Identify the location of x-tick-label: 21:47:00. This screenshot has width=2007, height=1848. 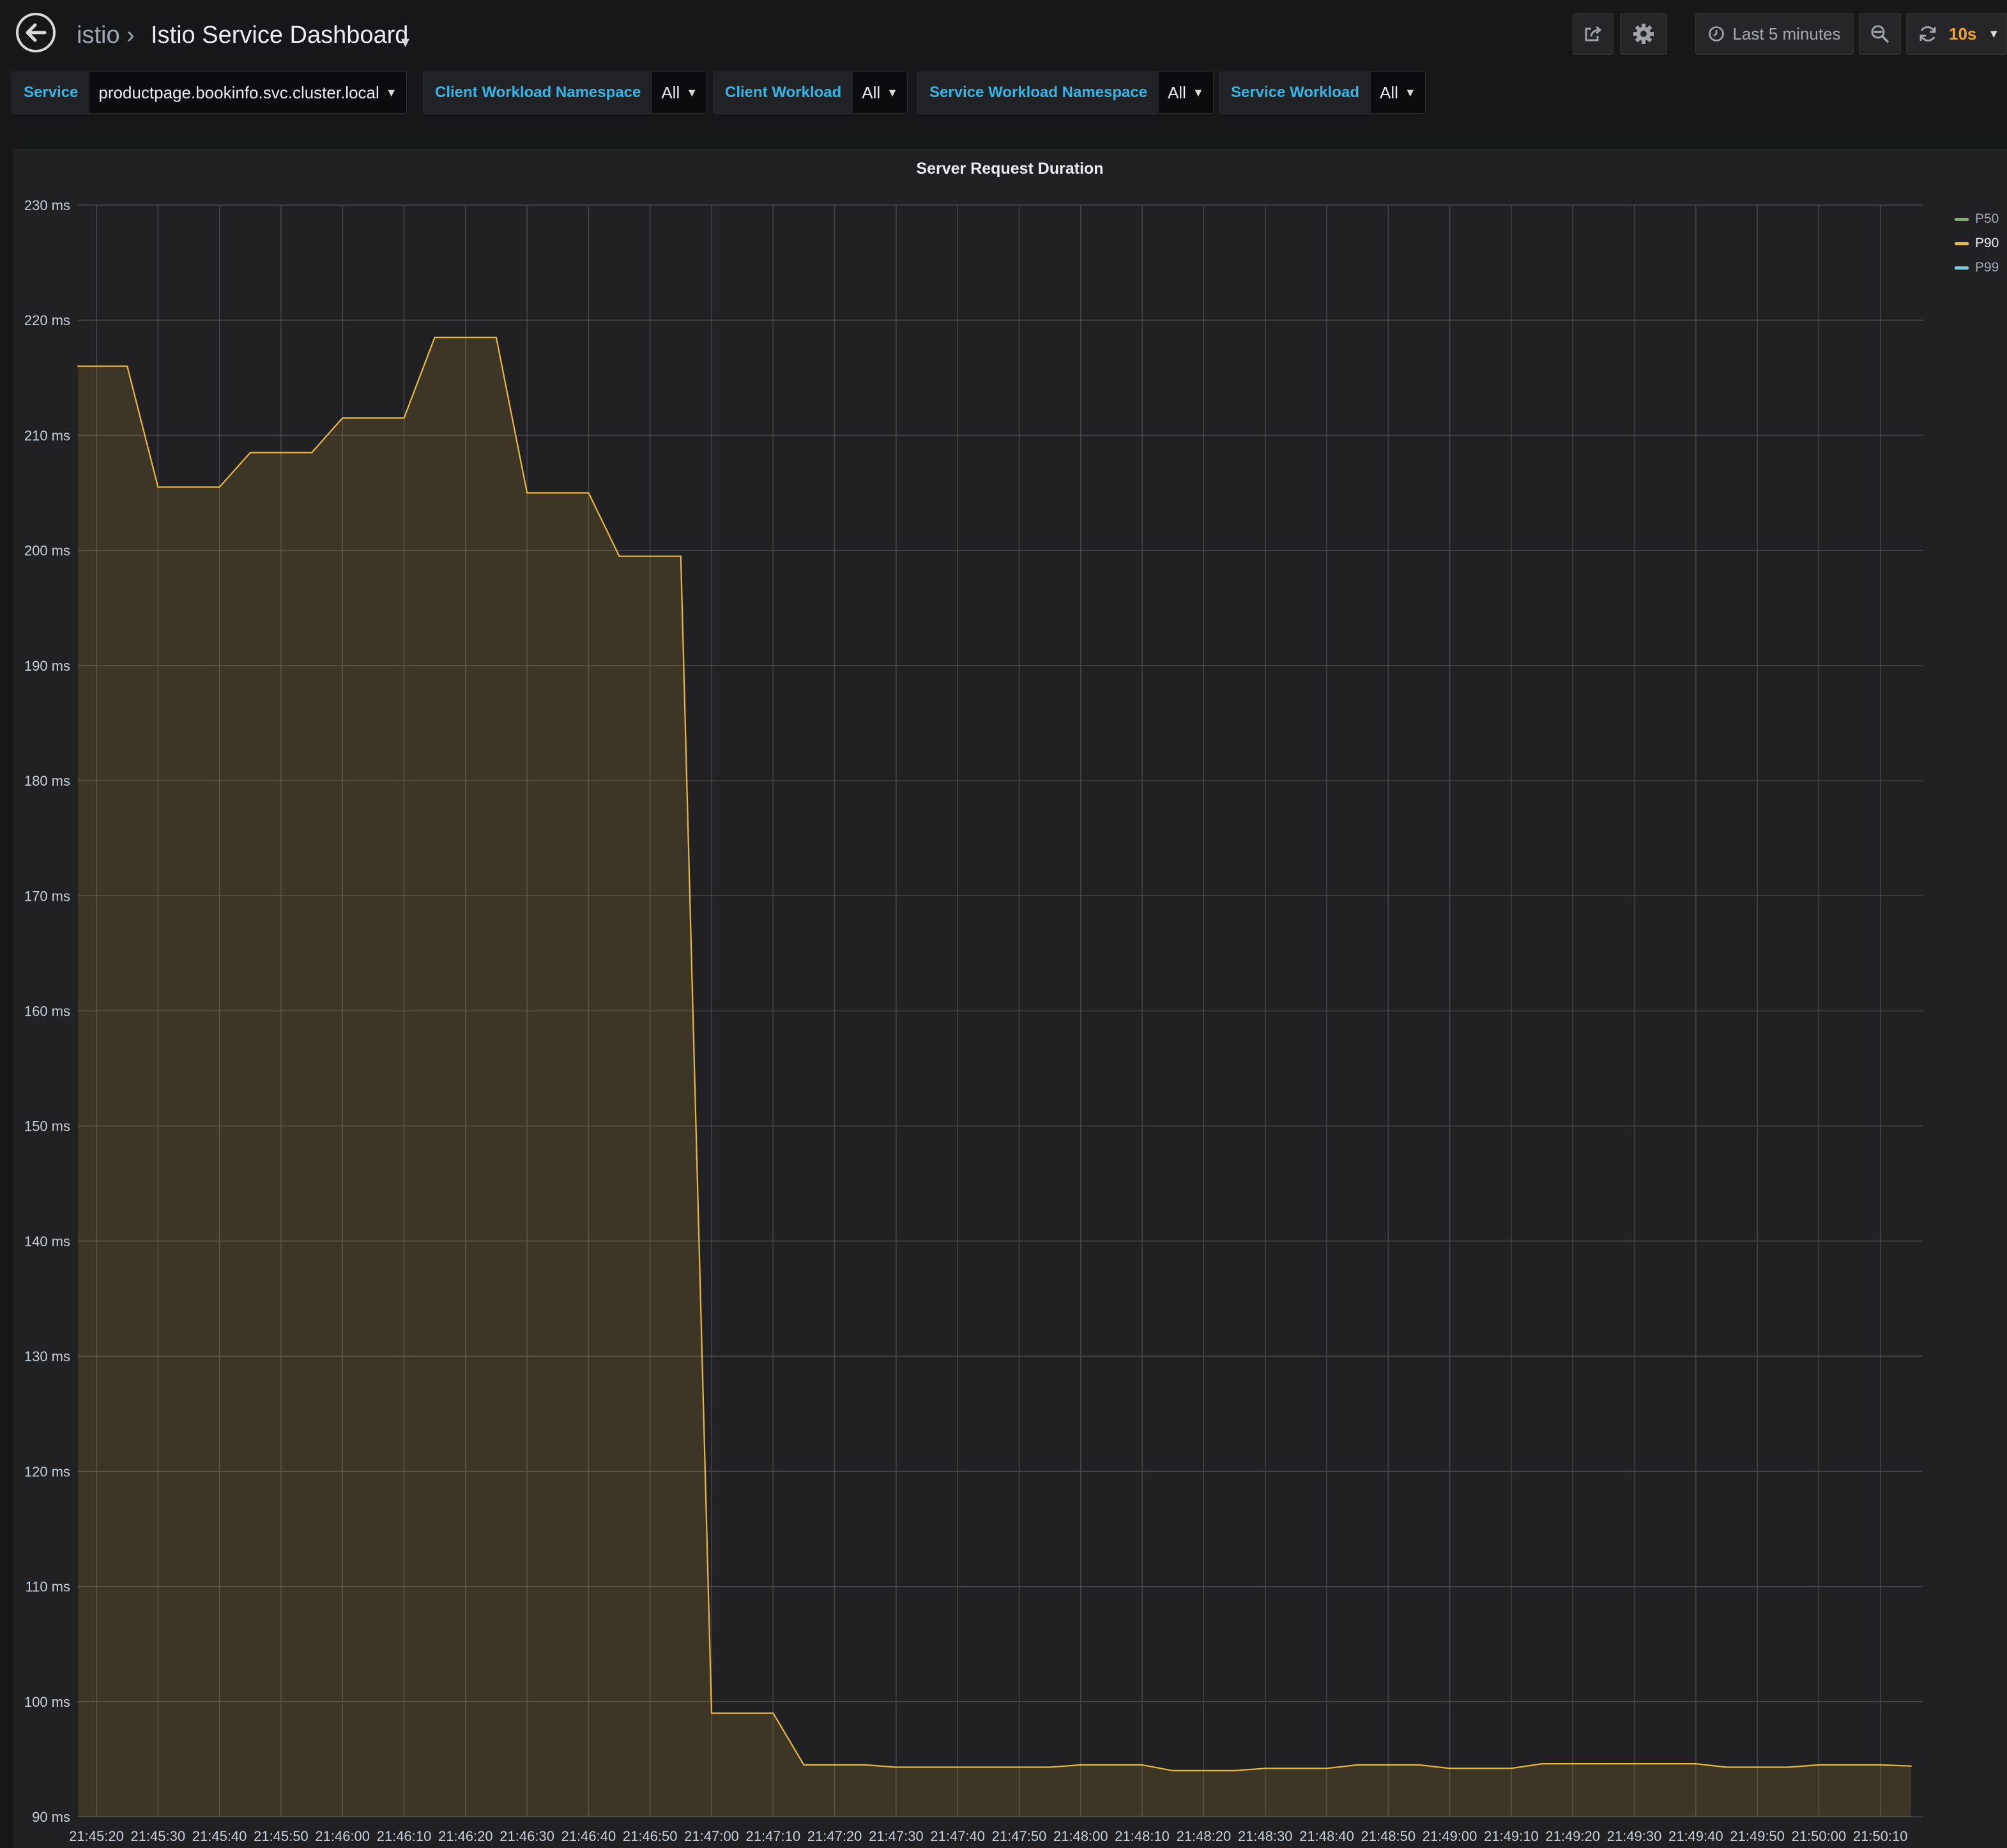
(711, 1836).